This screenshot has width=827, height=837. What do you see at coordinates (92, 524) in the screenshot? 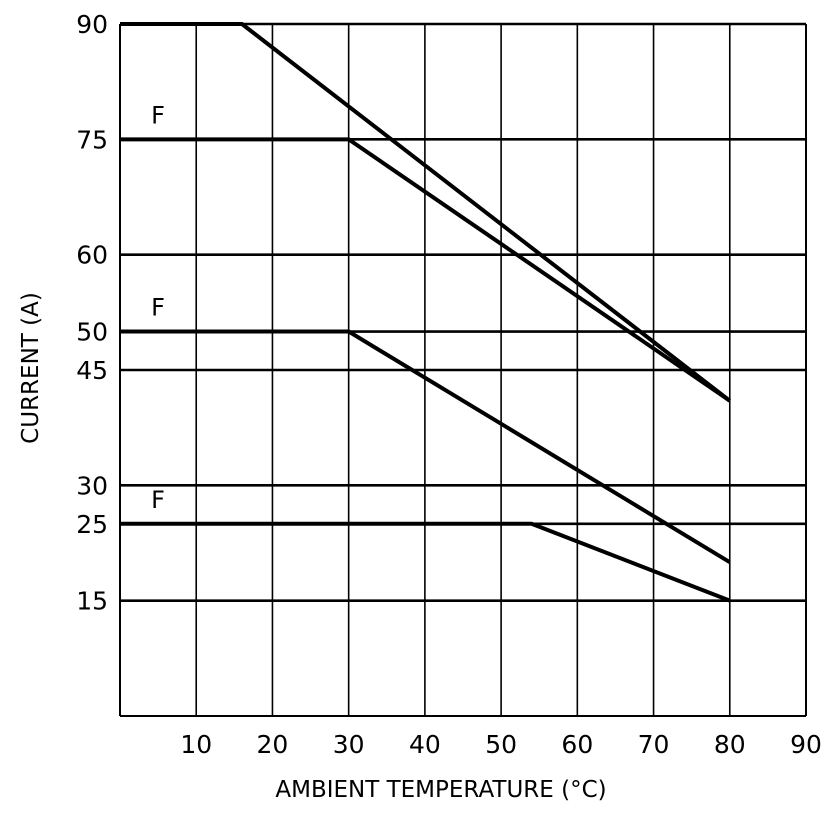
I see `y-tick-label: 25` at bounding box center [92, 524].